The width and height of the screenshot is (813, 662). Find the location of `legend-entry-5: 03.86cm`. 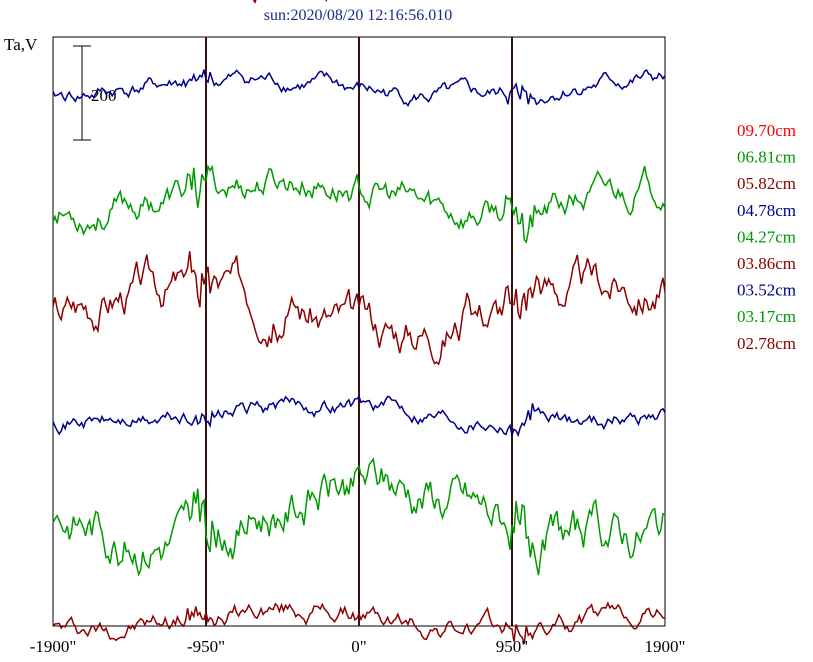

legend-entry-5: 03.86cm is located at coordinates (766, 263).